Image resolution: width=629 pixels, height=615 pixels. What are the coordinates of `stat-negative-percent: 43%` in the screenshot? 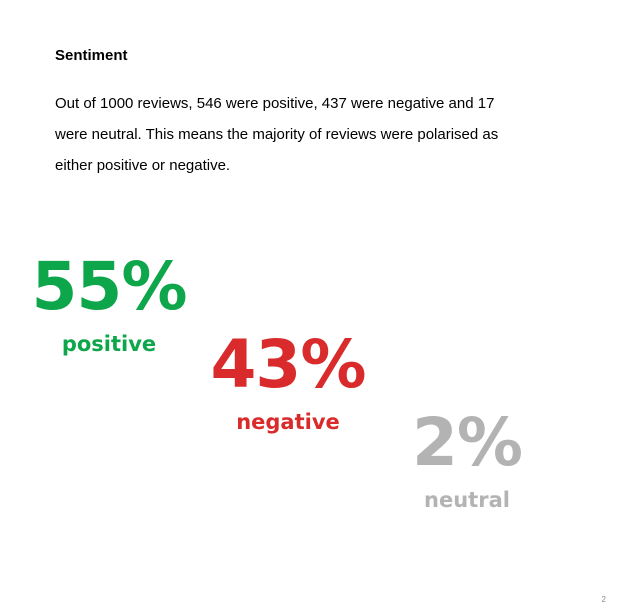 It's located at (288, 364).